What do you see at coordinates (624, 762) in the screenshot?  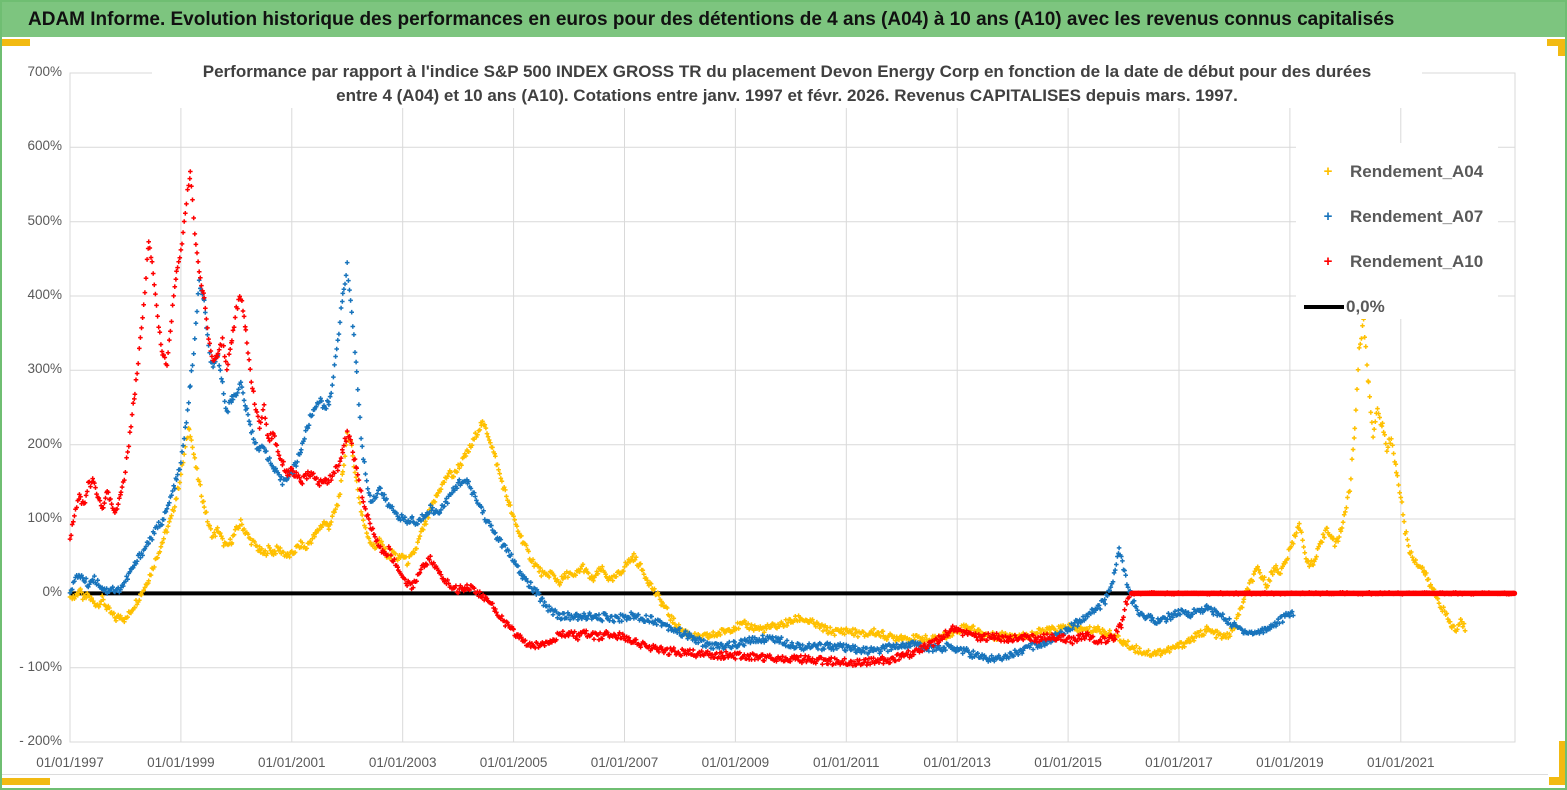 I see `x-tick-label: 01/01/2007` at bounding box center [624, 762].